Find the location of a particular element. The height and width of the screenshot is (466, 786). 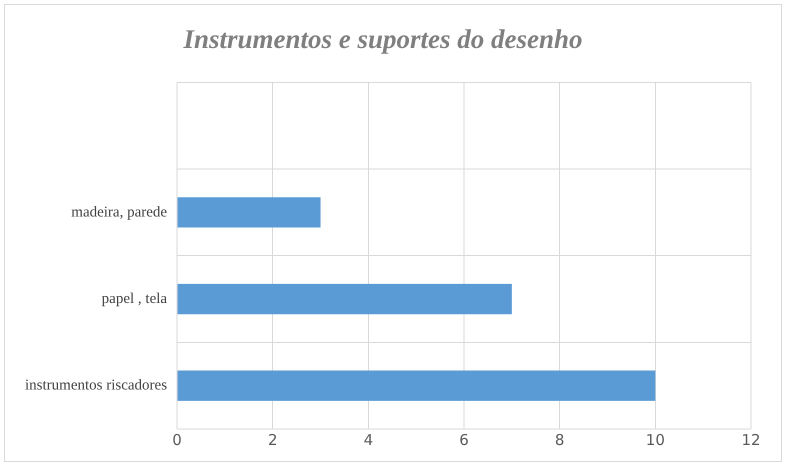

chart-title: Instrumentos e suportes do desenho is located at coordinates (382, 39).